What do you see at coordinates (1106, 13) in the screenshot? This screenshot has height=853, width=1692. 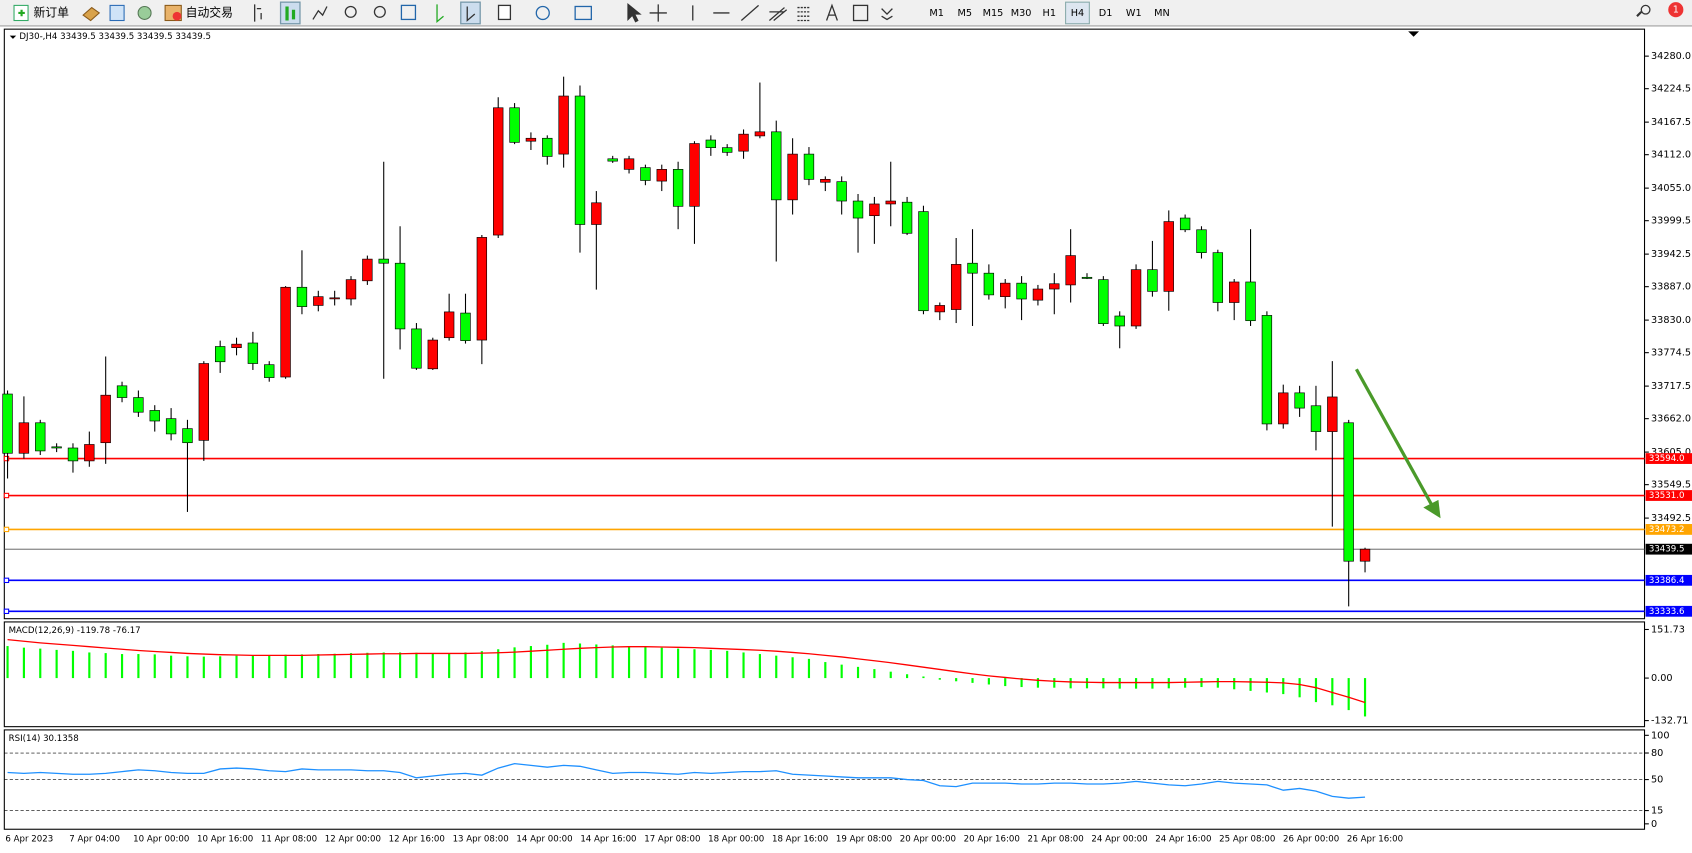 I see `timeframe-button: D1` at bounding box center [1106, 13].